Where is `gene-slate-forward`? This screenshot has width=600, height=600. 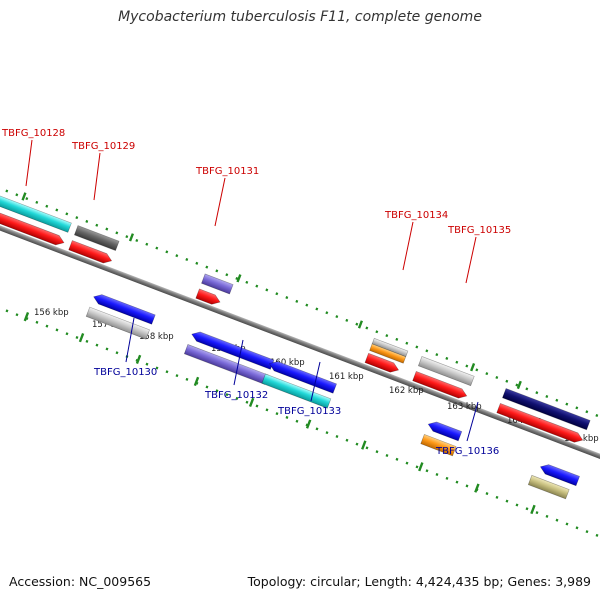
gene-slate-forward is located at coordinates (217, 284).